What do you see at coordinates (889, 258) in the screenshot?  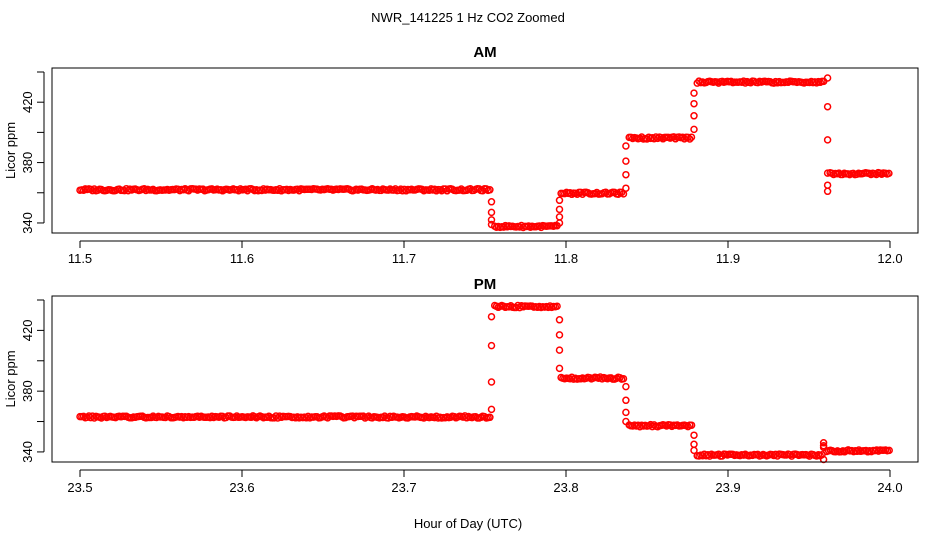 I see `x-tick-label: 12.0` at bounding box center [889, 258].